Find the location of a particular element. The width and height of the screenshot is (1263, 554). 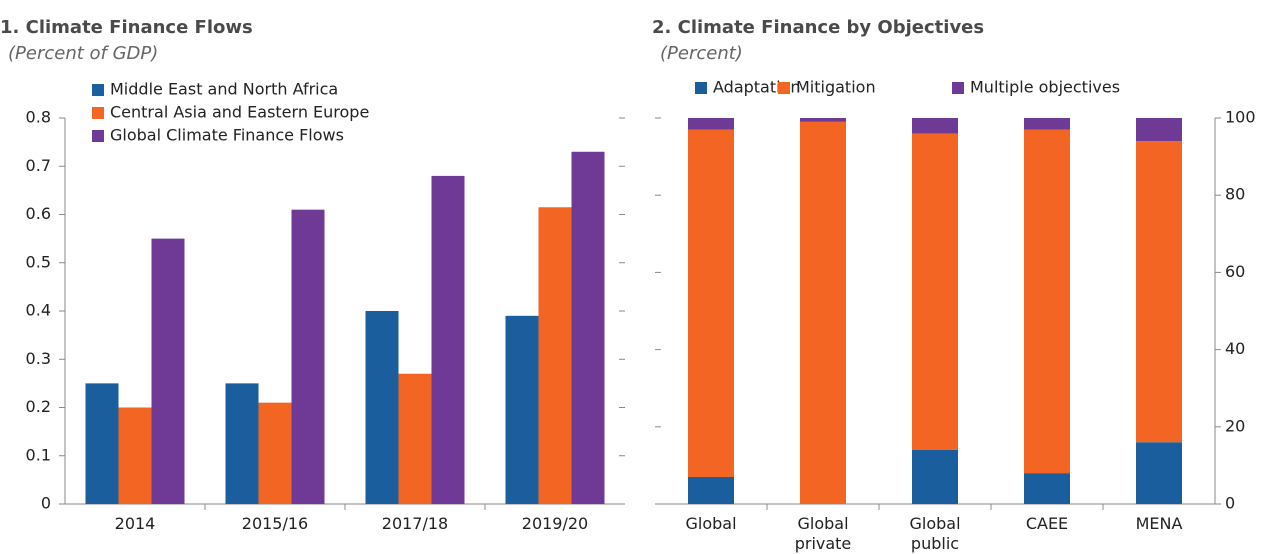

chart-subtitle: (Percent of GDP) is located at coordinates (83, 53).